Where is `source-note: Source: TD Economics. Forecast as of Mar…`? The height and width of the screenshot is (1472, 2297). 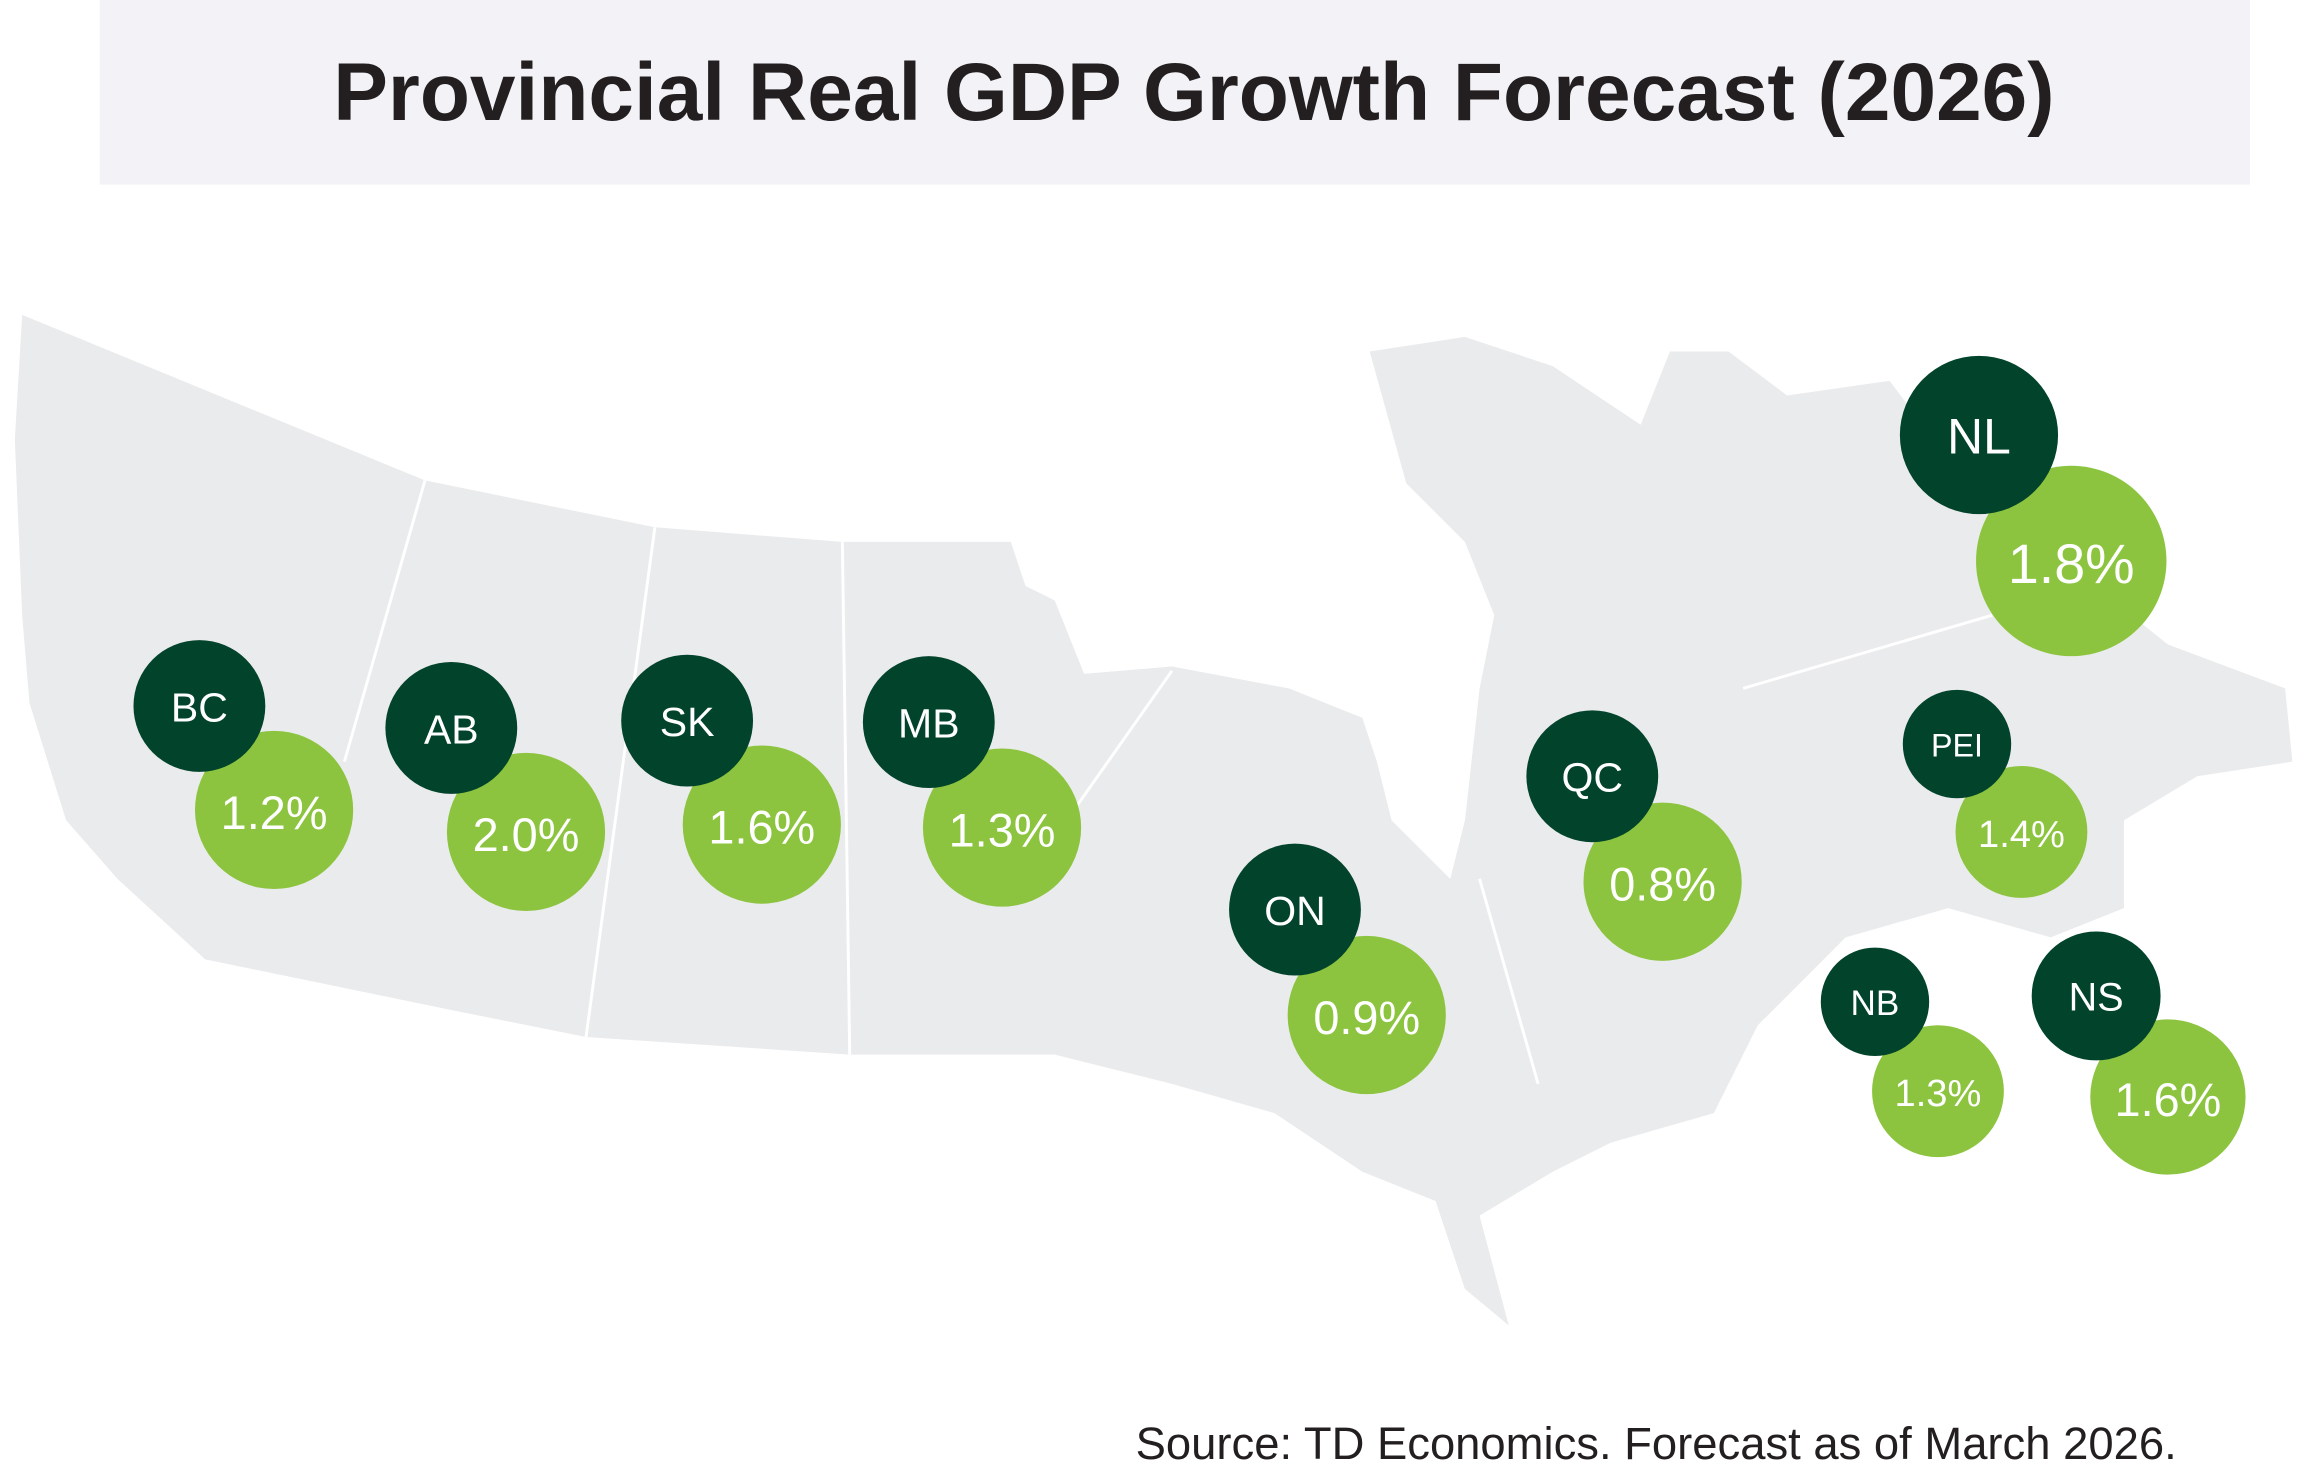 source-note: Source: TD Economics. Forecast as of Mar… is located at coordinates (1656, 1443).